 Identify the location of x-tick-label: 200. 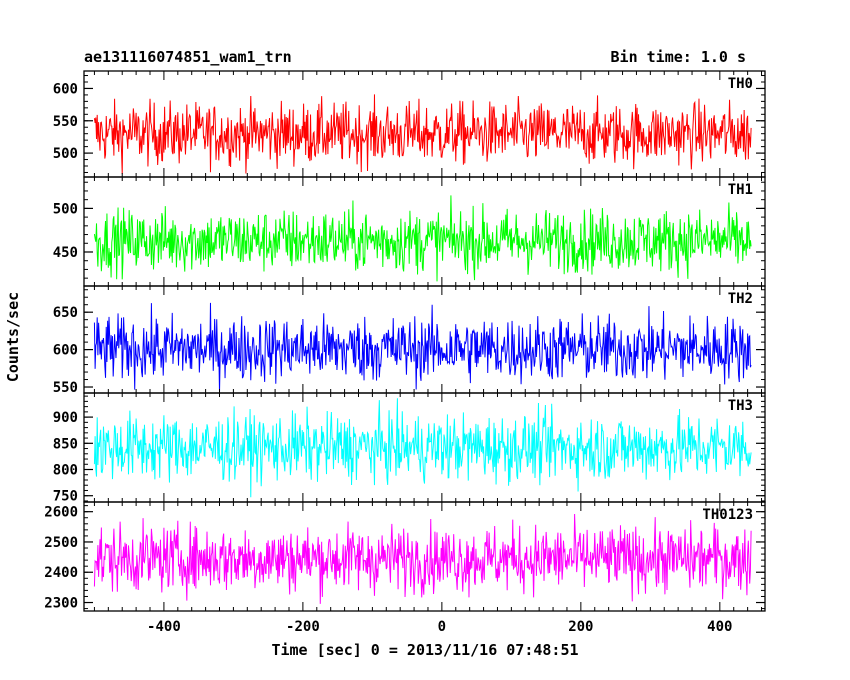
(580, 627).